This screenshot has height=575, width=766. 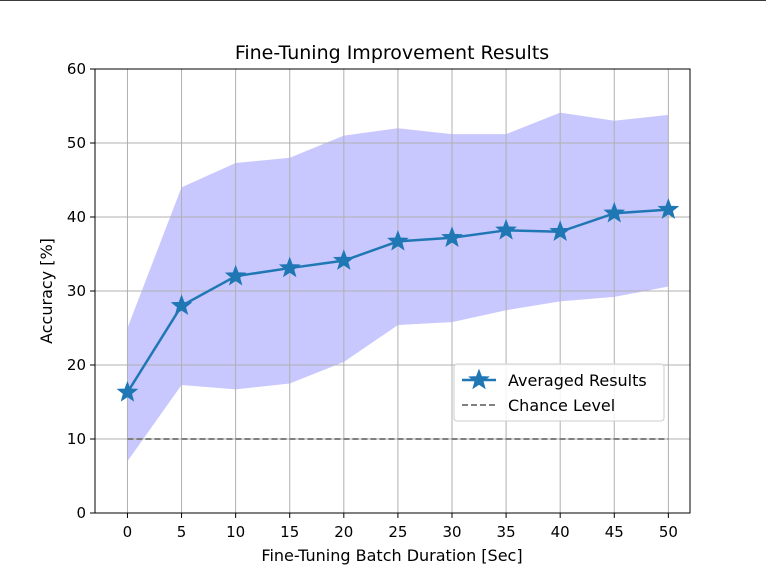 I want to click on x-tick-label: 10, so click(x=235, y=532).